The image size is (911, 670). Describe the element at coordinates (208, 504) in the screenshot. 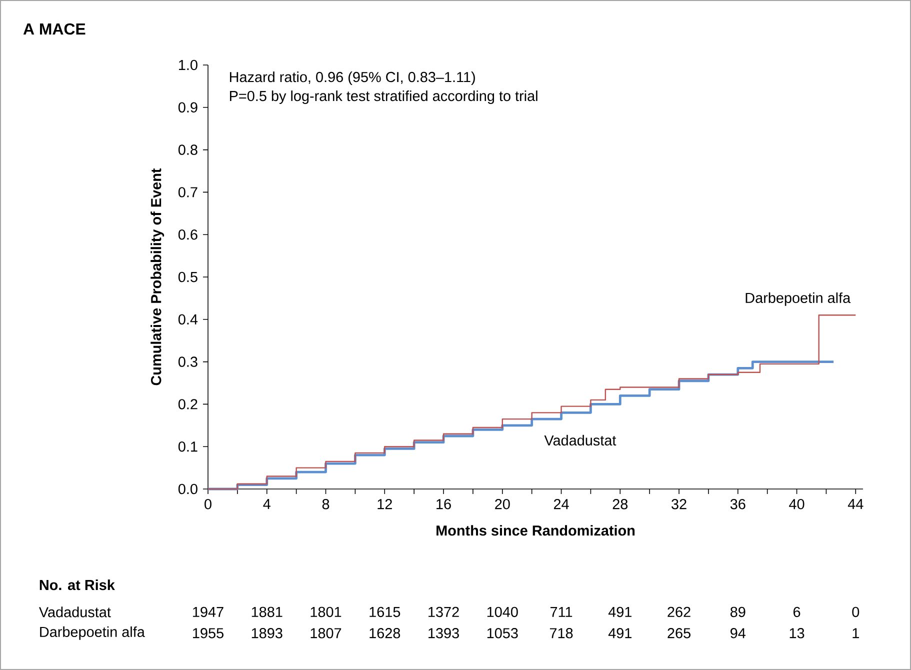

I see `x-tick-label: 0` at that location.